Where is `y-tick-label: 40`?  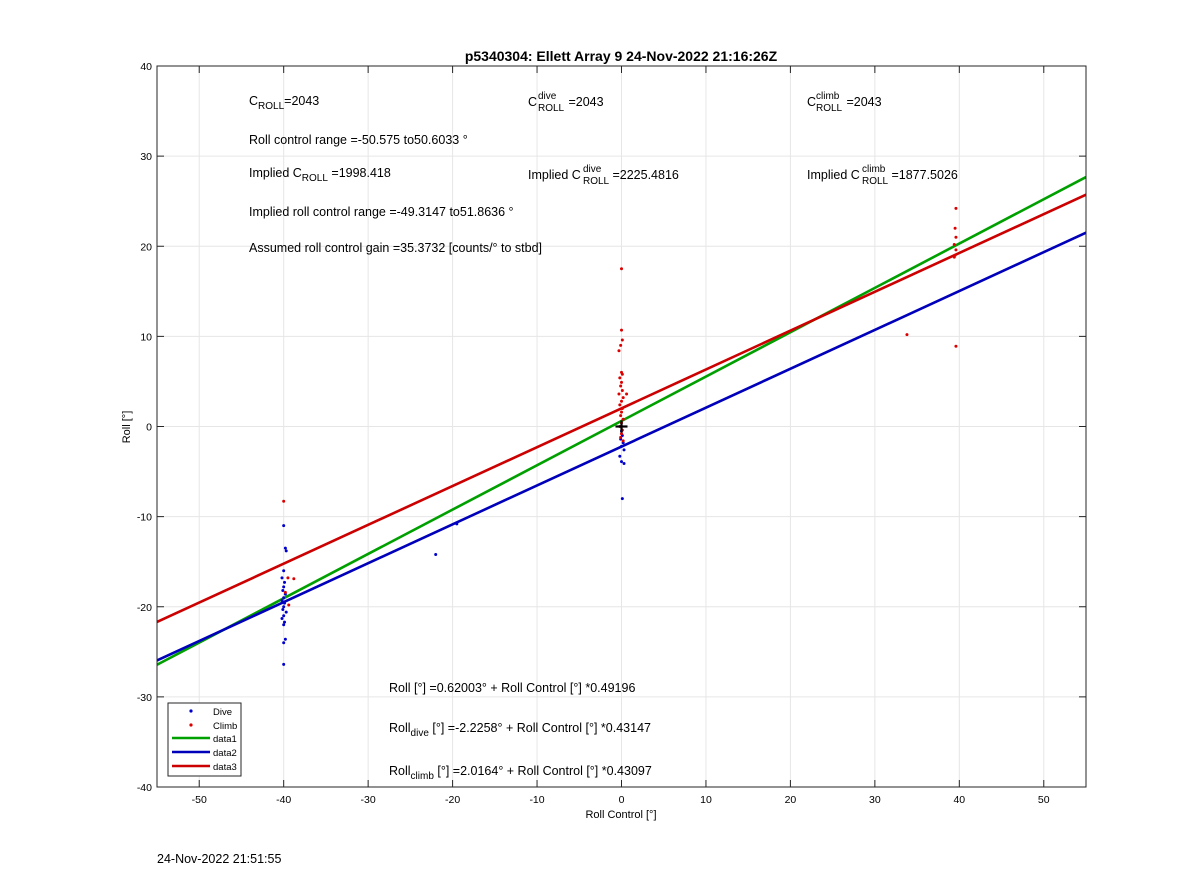
y-tick-label: 40 is located at coordinates (146, 67).